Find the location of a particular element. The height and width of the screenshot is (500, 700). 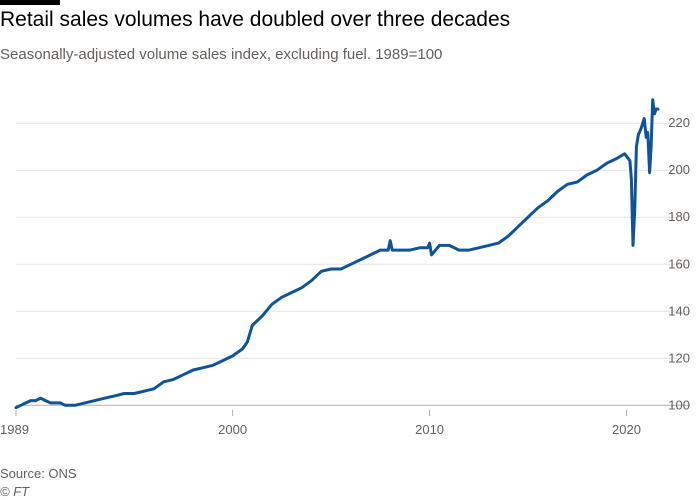

x-tick-label: 2010 is located at coordinates (429, 429).